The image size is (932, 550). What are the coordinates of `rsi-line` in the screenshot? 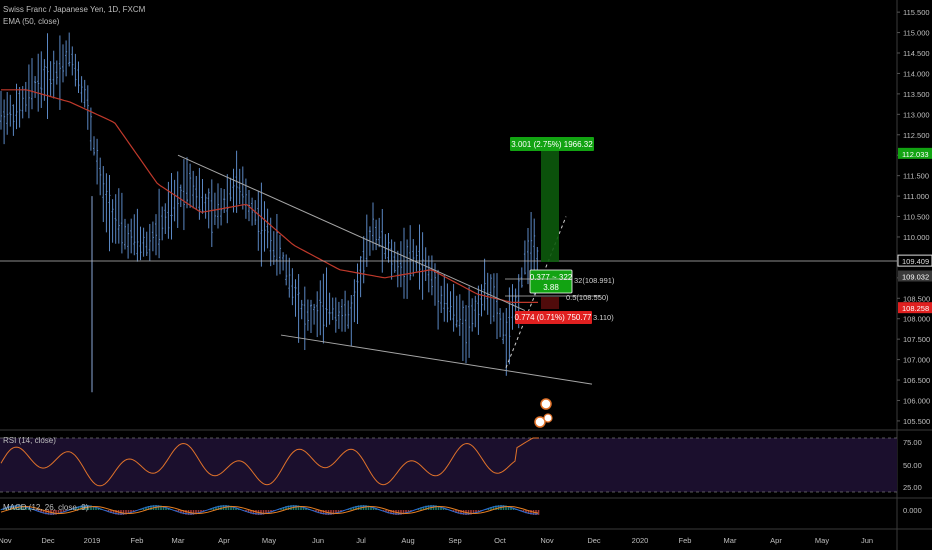 It's located at (269, 462).